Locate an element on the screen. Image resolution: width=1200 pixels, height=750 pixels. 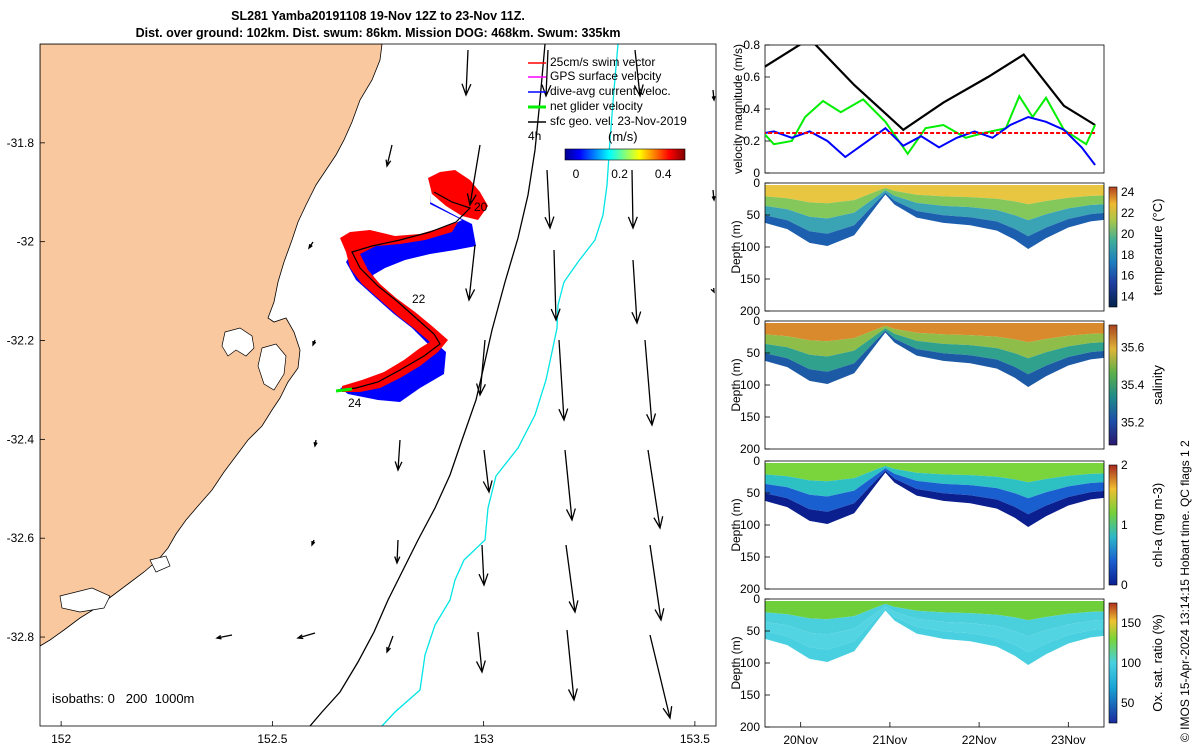
temperature-ytick-label: 150 is located at coordinates (750, 279).